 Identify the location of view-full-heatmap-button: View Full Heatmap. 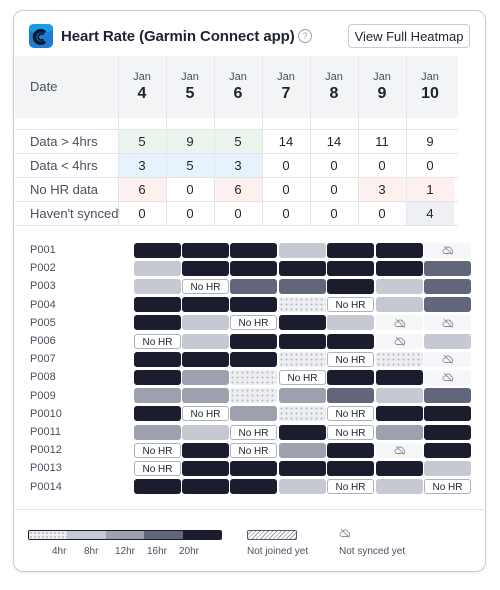
(409, 36).